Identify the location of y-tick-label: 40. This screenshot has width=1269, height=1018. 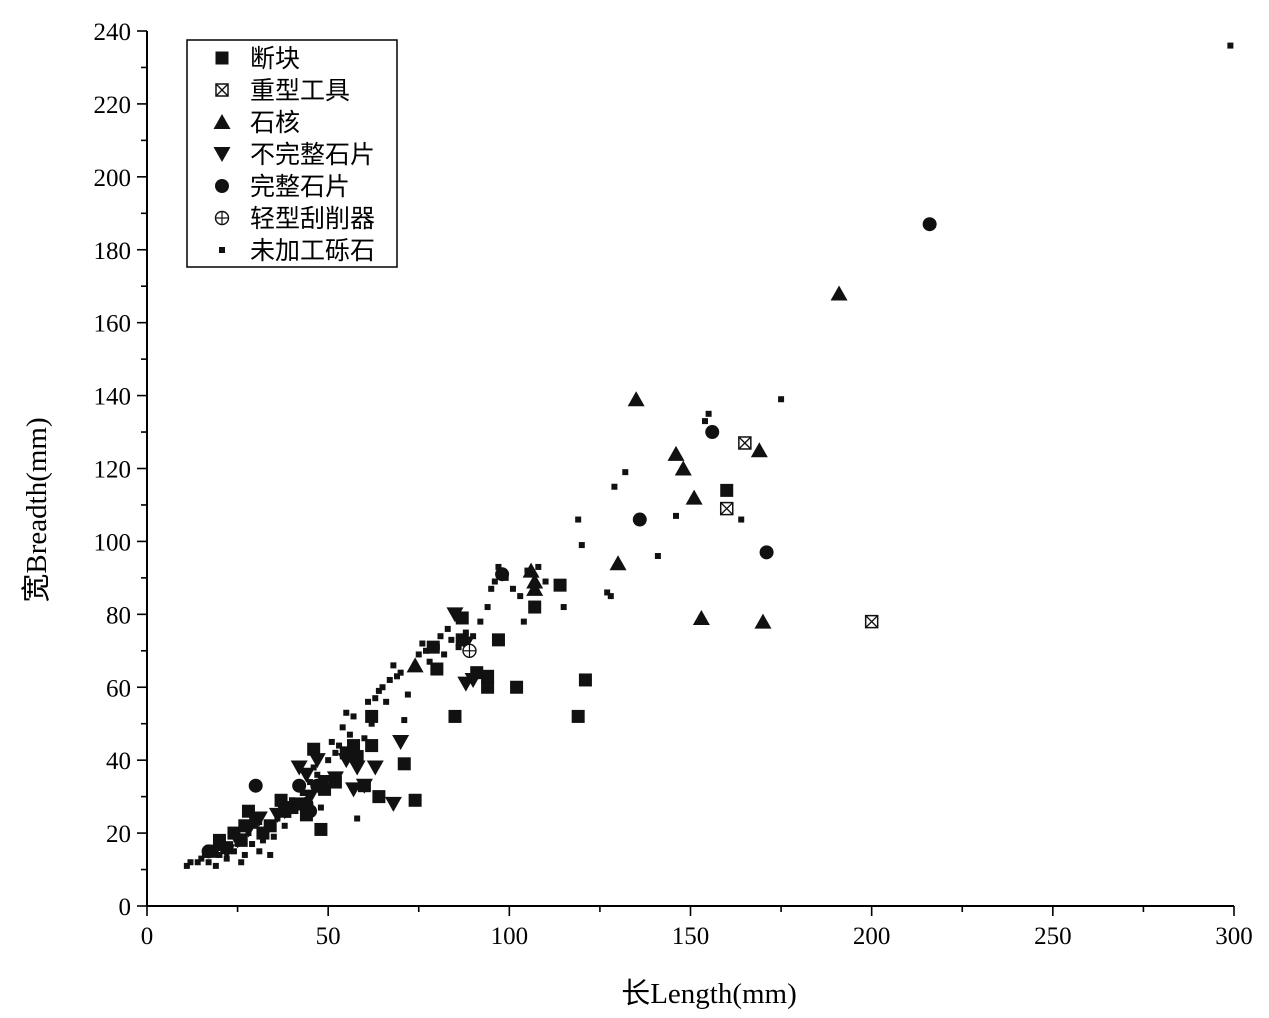
(118, 761).